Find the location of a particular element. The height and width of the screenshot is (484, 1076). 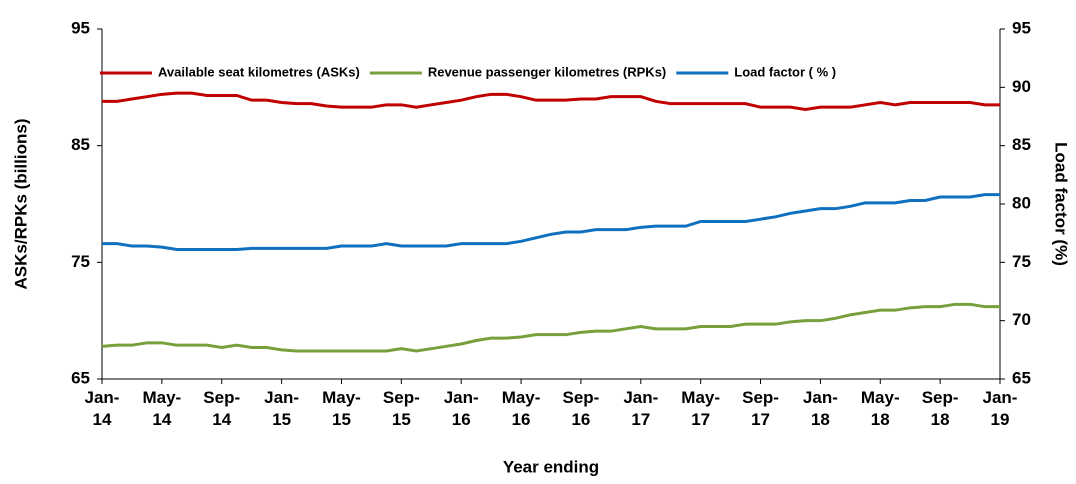

y-tick-label: 65 is located at coordinates (80, 377).